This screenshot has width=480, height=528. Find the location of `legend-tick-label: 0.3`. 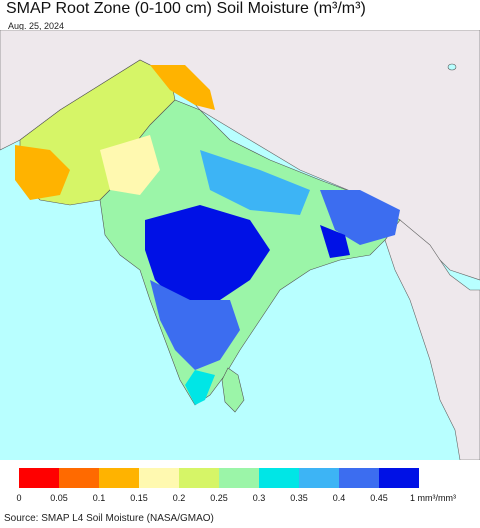

legend-tick-label: 0.3 is located at coordinates (259, 498).